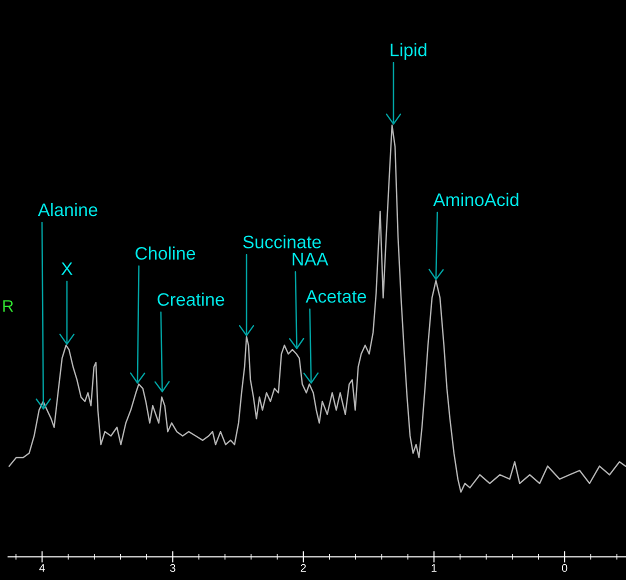 The height and width of the screenshot is (580, 626). Describe the element at coordinates (565, 568) in the screenshot. I see `x-tick-label: 0` at that location.